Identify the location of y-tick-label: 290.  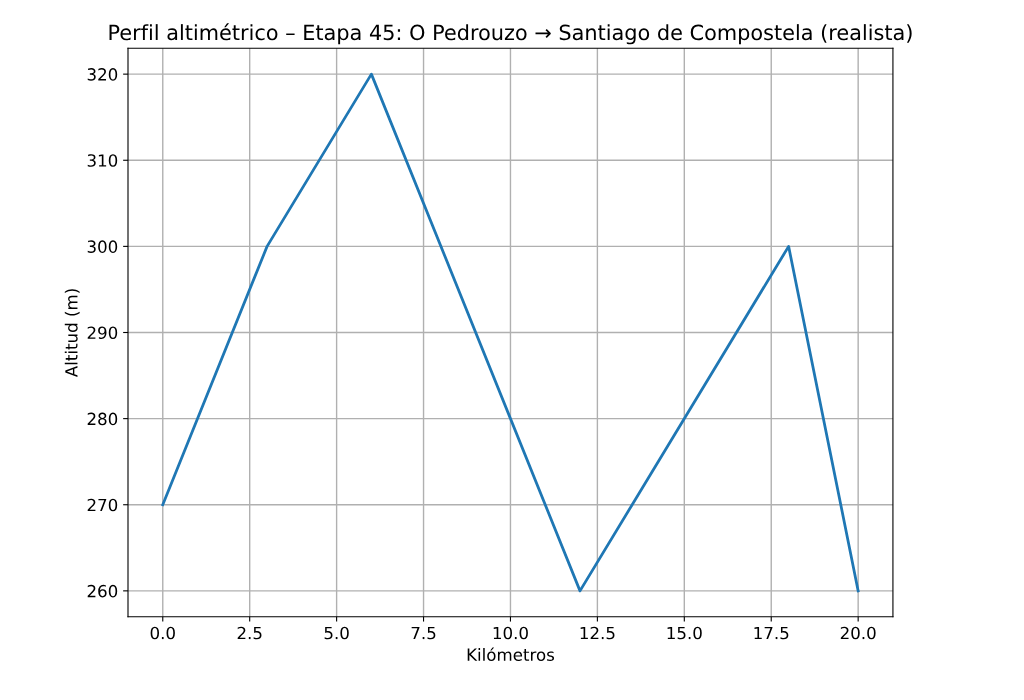
(102, 333).